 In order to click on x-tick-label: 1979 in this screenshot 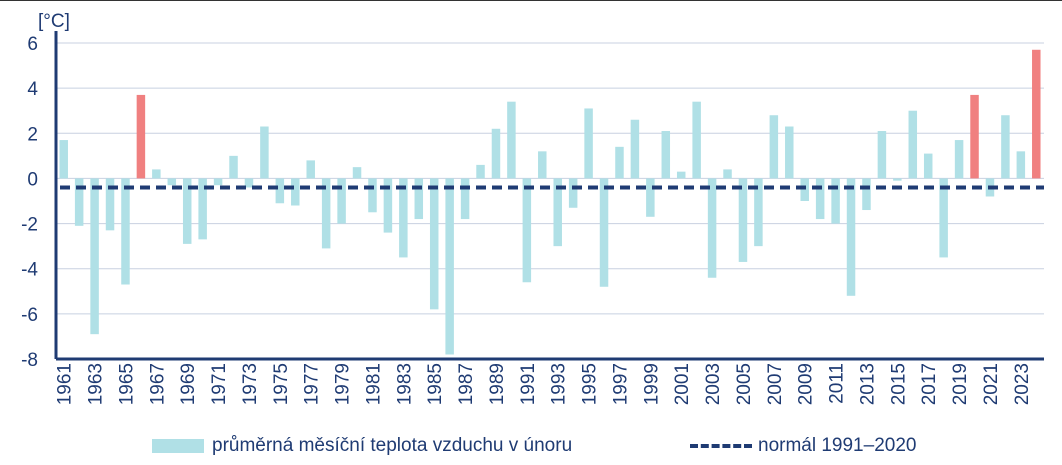, I will do `click(343, 384)`.